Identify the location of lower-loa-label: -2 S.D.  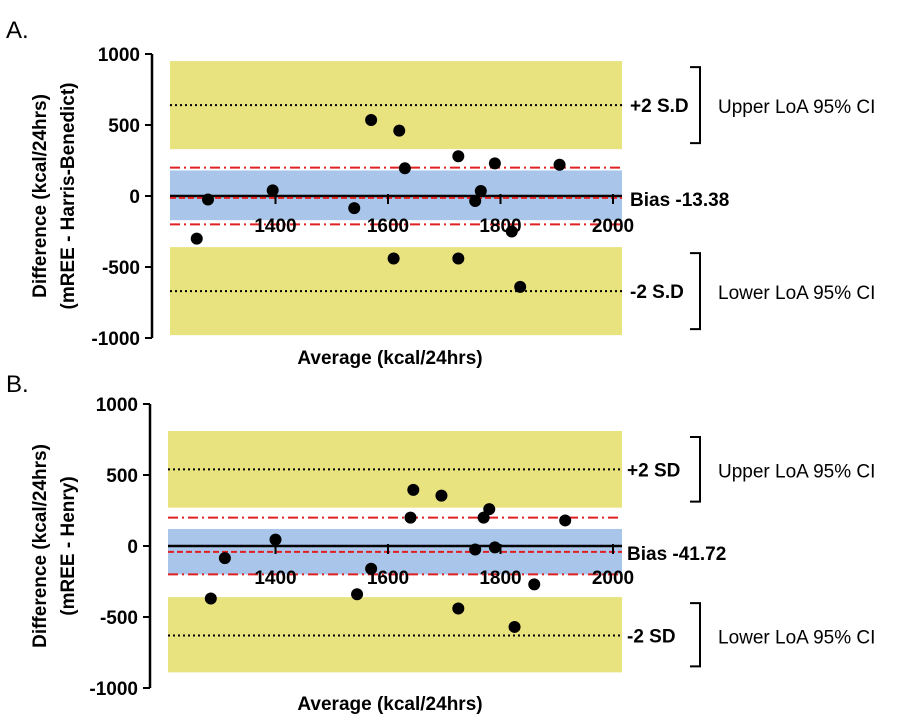
(657, 292).